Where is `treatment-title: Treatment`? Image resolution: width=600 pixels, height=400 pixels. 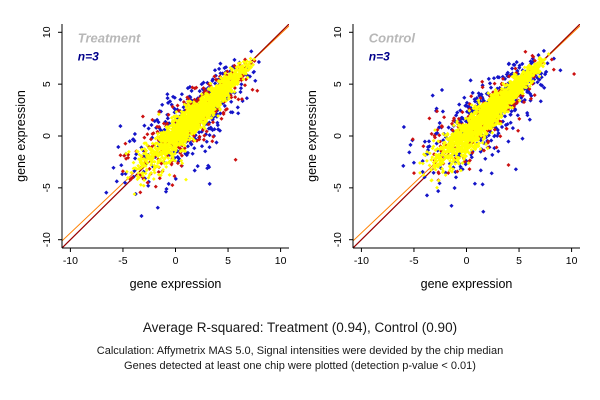 treatment-title: Treatment is located at coordinates (109, 38).